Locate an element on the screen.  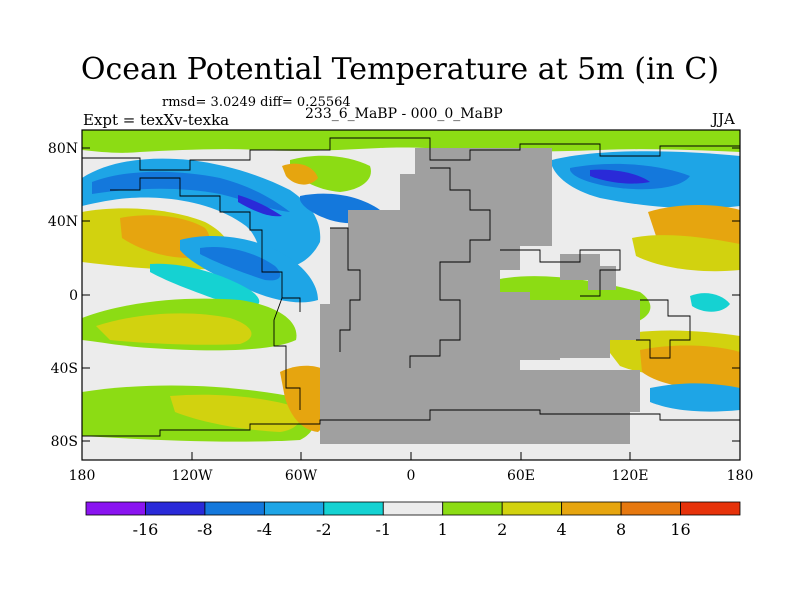
y-label-40n: 40N is located at coordinates (63, 222).